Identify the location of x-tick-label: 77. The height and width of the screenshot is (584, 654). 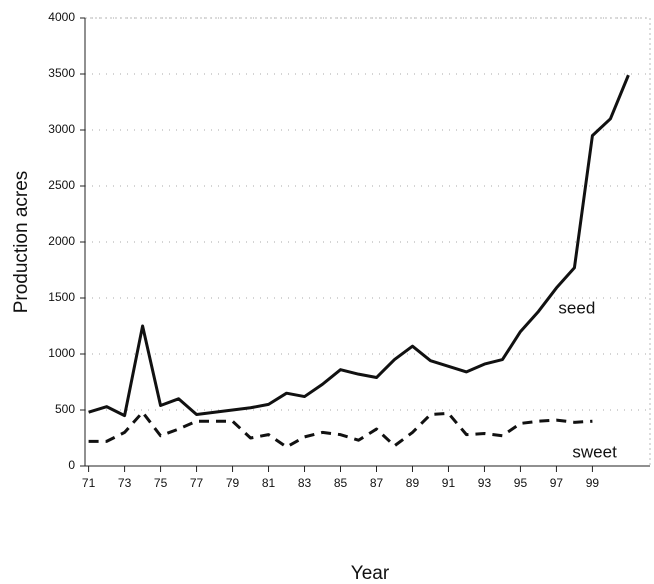
(197, 483).